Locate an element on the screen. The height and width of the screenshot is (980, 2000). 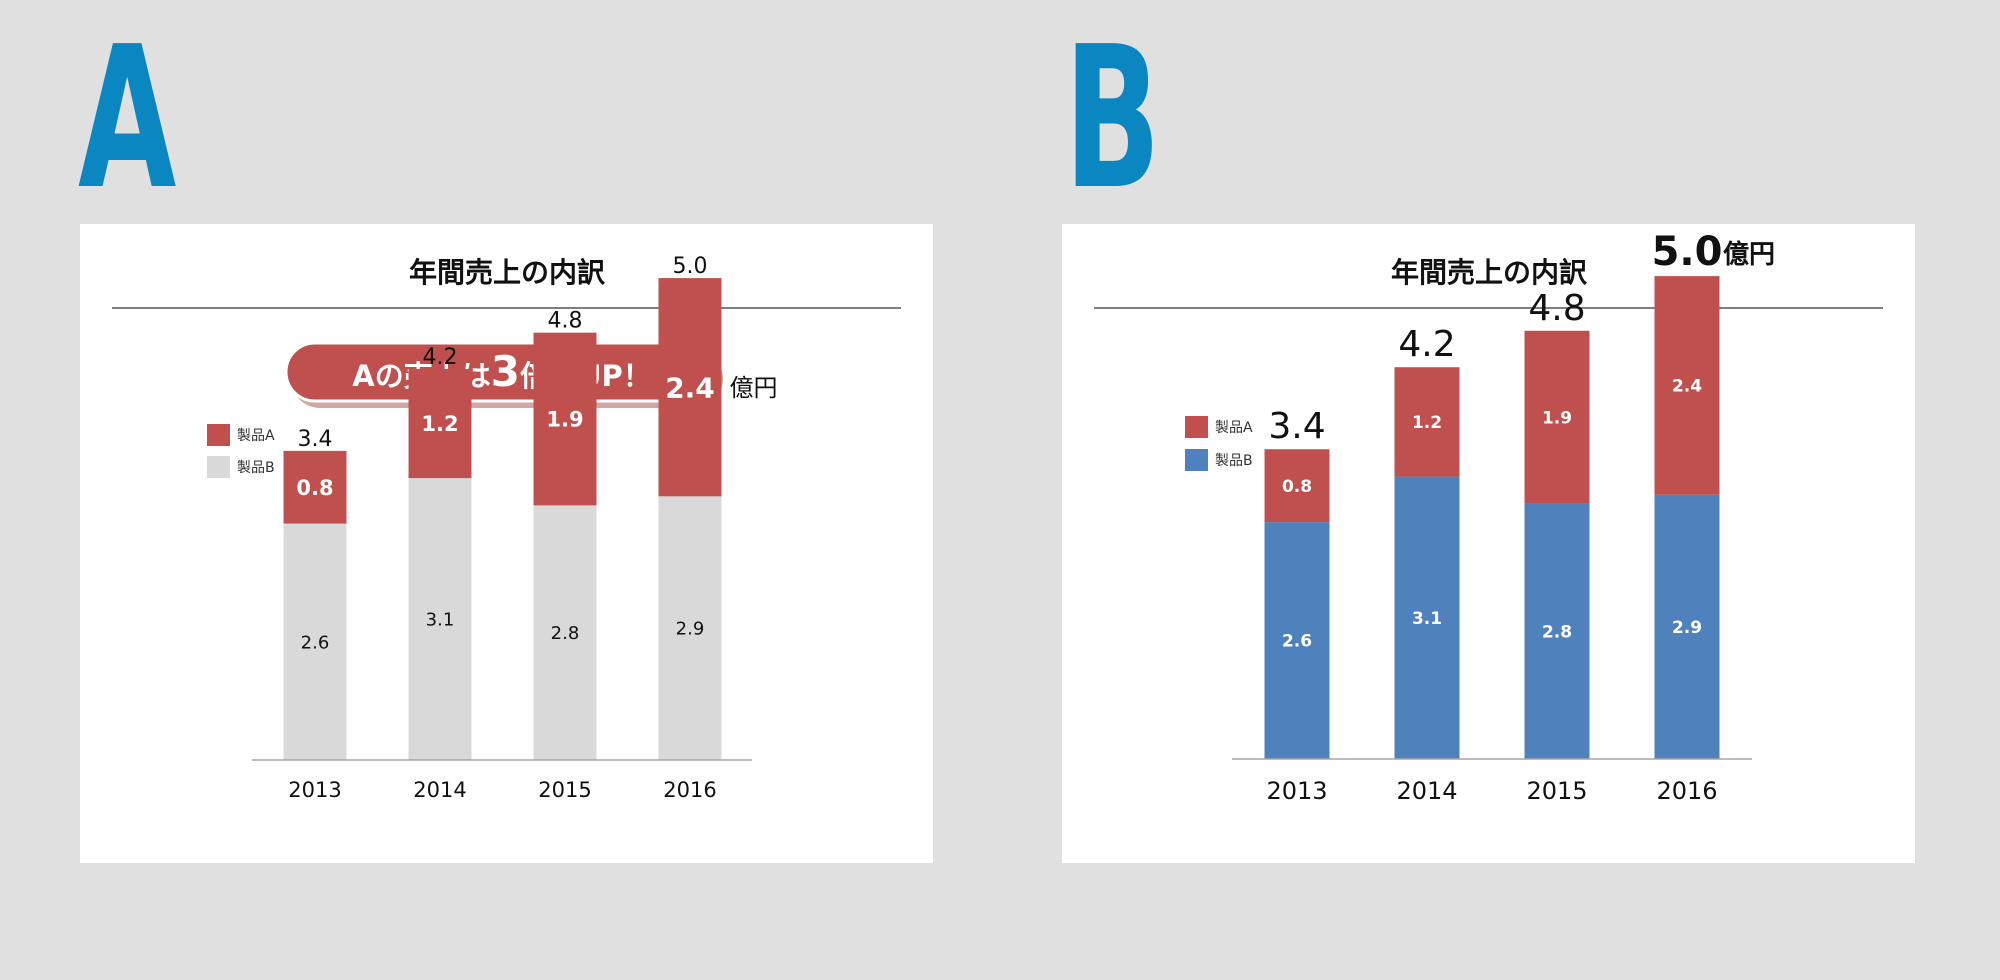
panel-letter-a: A is located at coordinates (127, 119).